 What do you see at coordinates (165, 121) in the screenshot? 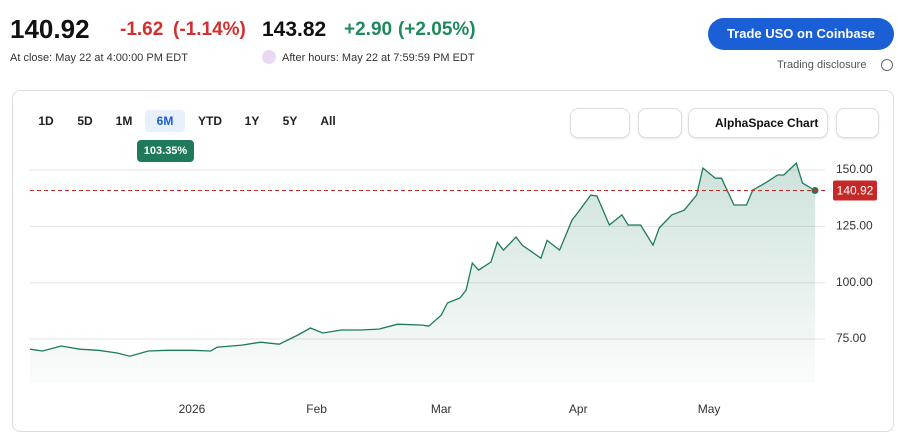
I see `range-button: 6M` at bounding box center [165, 121].